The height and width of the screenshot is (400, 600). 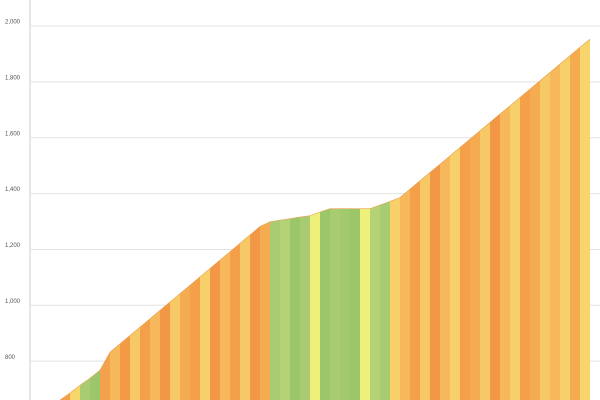 I want to click on y-tick-label: 1,200, so click(x=13, y=246).